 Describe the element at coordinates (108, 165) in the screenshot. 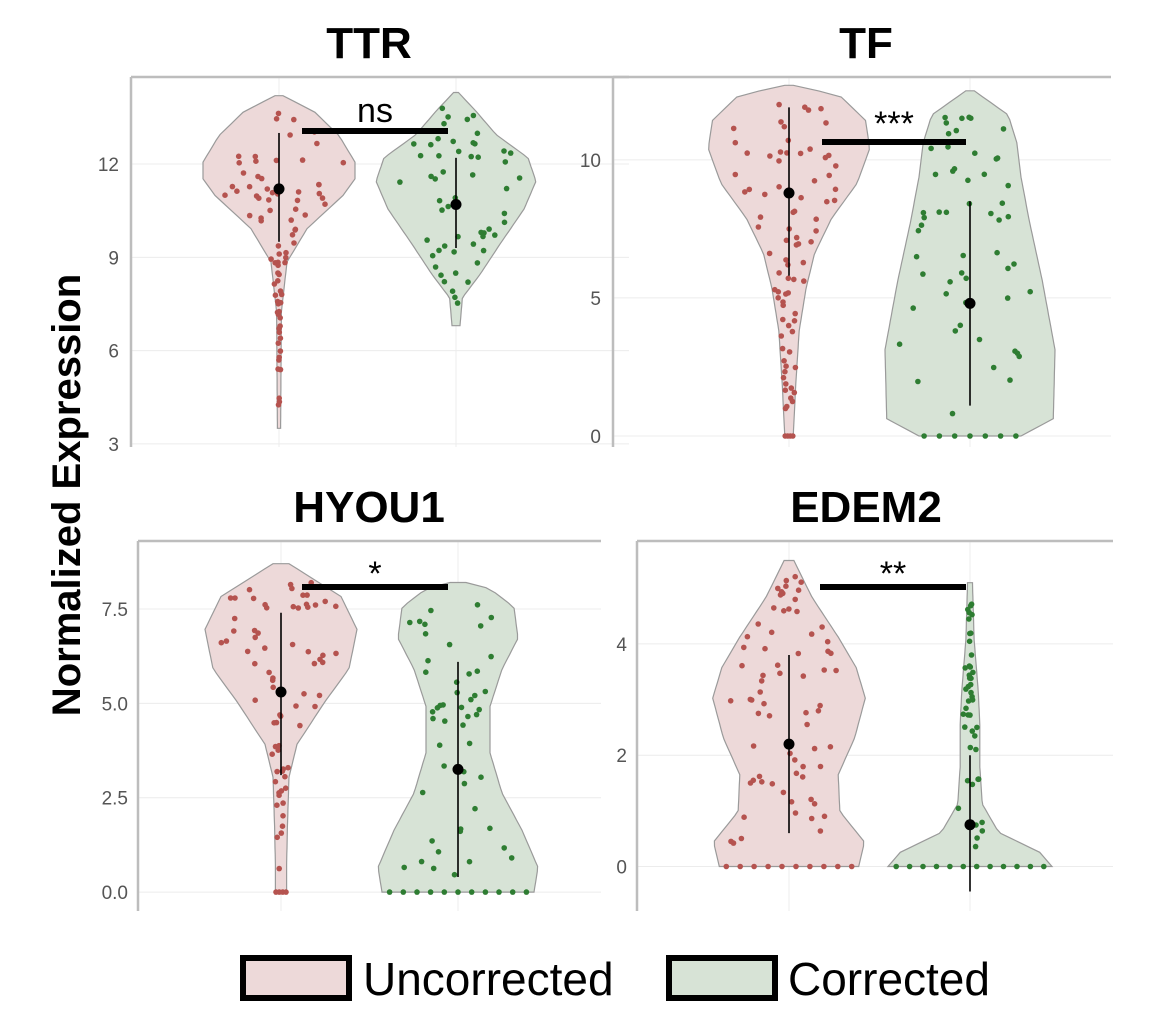

I see `y-tick-label: 12` at that location.